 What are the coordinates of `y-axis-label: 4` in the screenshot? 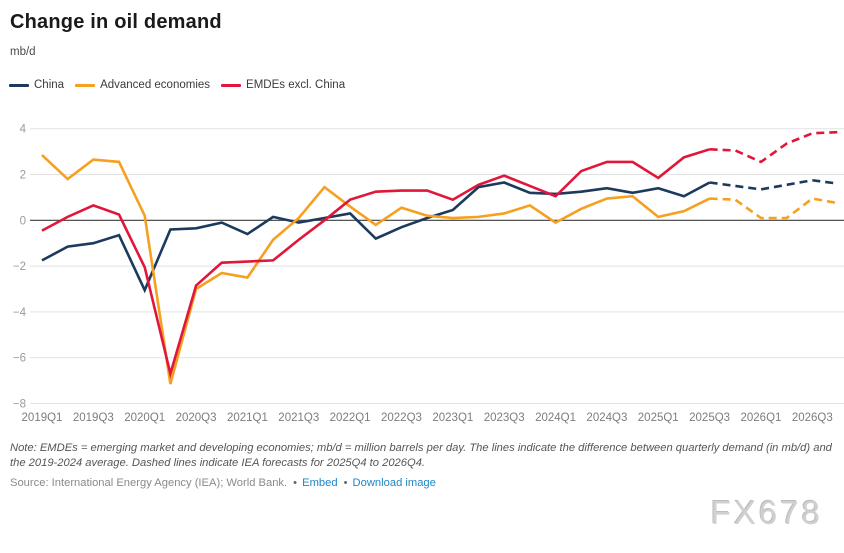 It's located at (23, 130).